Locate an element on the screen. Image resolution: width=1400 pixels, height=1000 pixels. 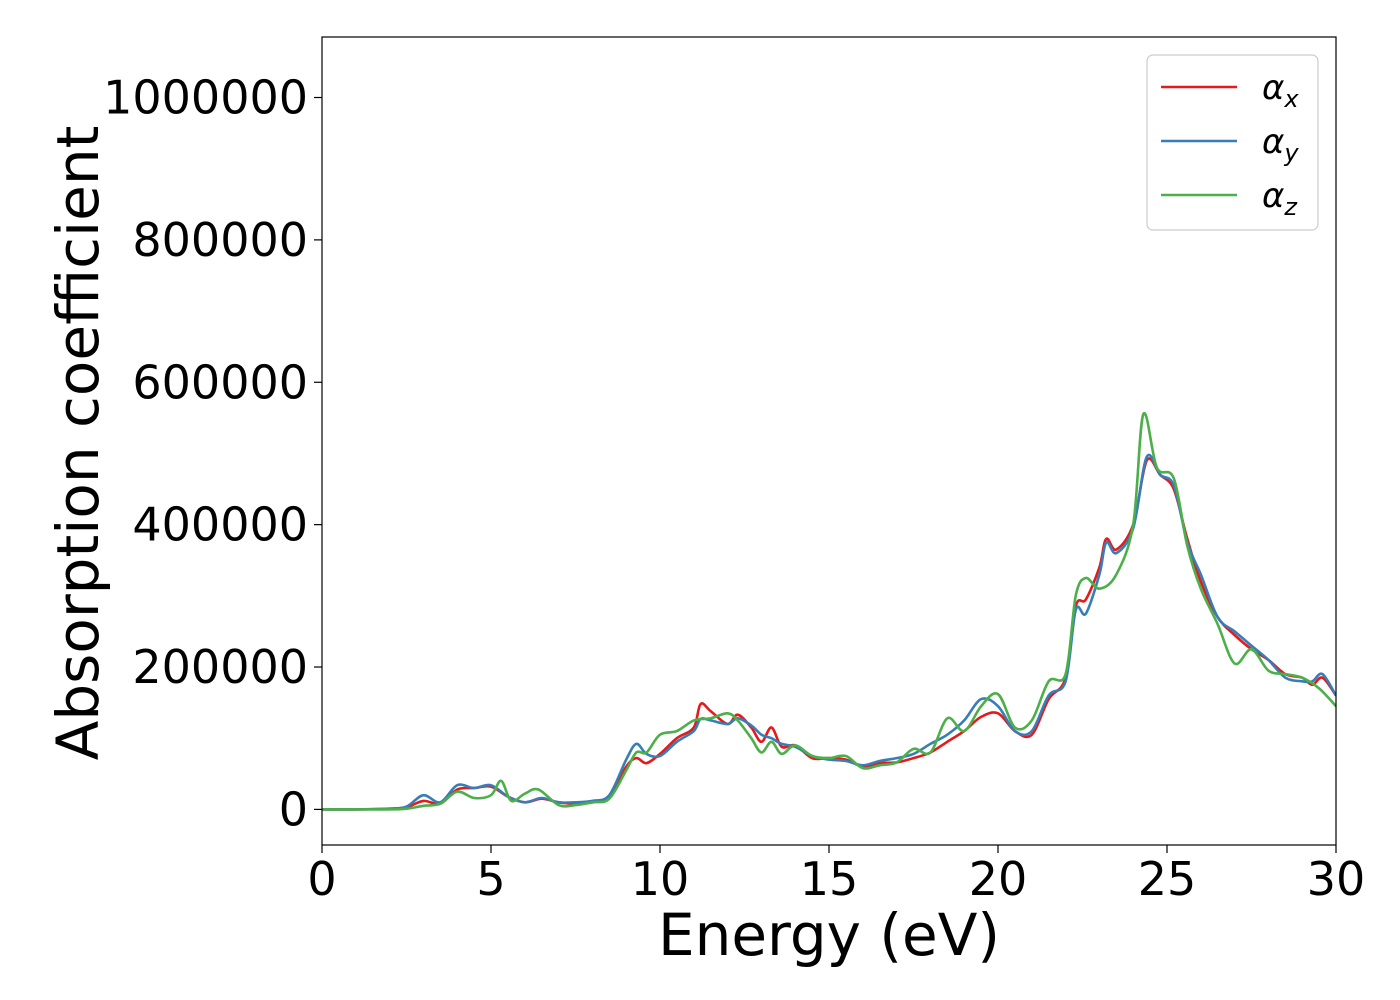
x-tick-label: 30 is located at coordinates (1336, 879).